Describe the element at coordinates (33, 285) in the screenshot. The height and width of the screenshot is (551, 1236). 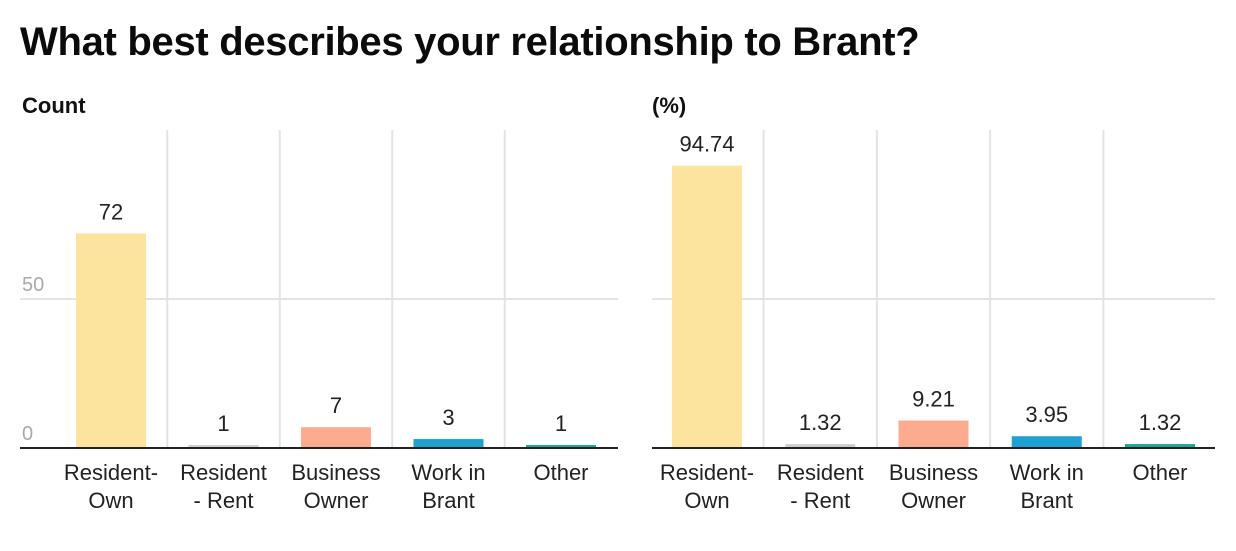
I see `y-tick-label: 50` at that location.